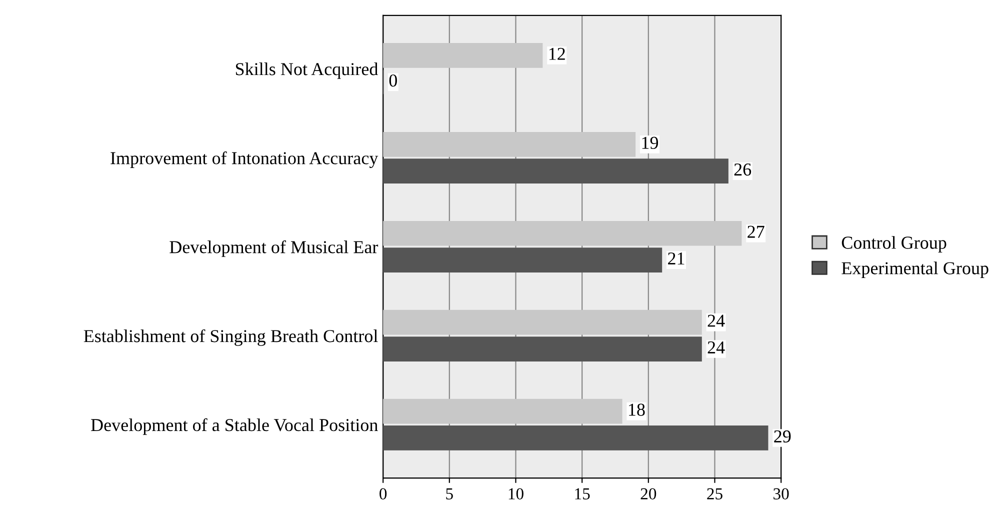  What do you see at coordinates (637, 410) in the screenshot?
I see `data-label: 18` at bounding box center [637, 410].